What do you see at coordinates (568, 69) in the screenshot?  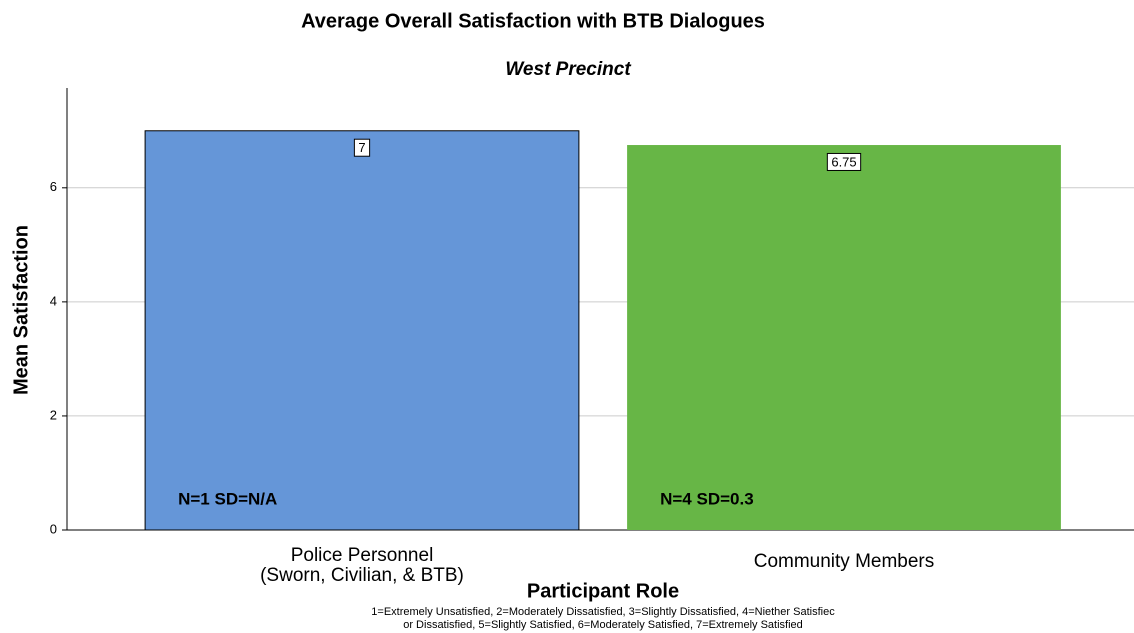 I see `chart-subtitle: West Precinct` at bounding box center [568, 69].